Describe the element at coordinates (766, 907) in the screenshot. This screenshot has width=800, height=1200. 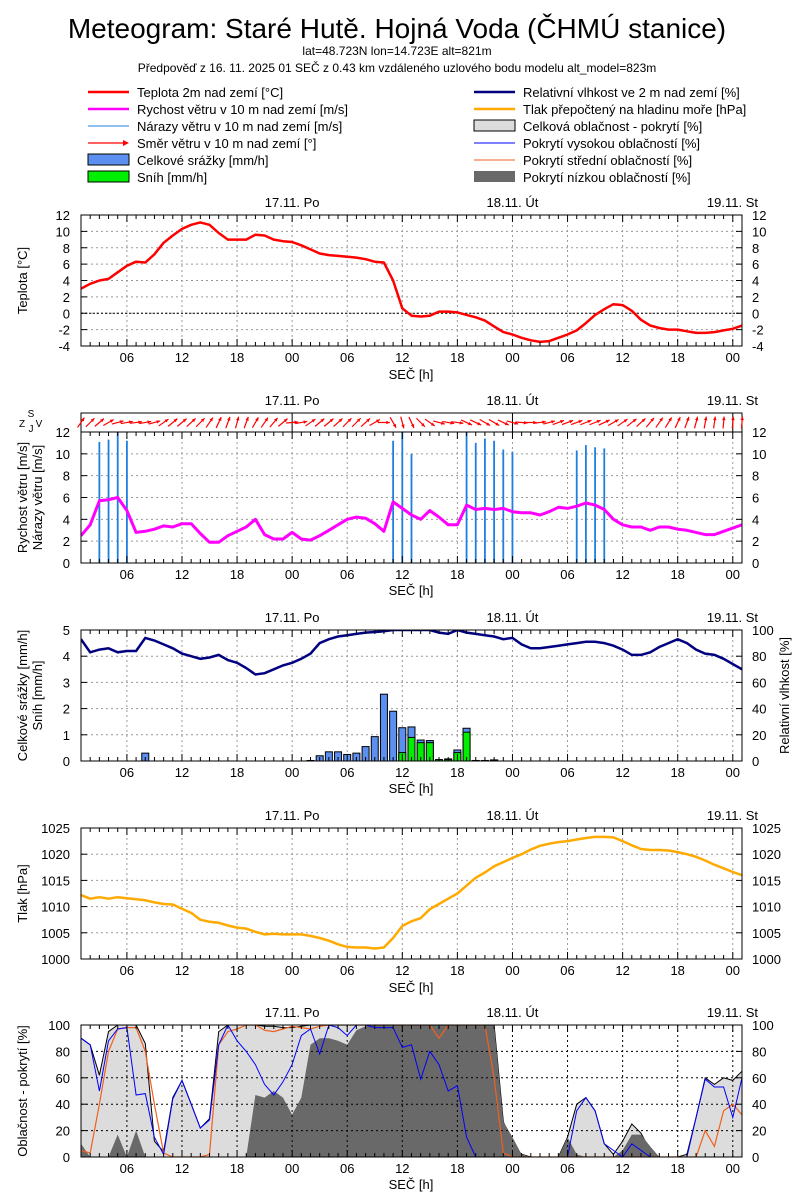
I see `y-tick-label-right: 1010` at that location.